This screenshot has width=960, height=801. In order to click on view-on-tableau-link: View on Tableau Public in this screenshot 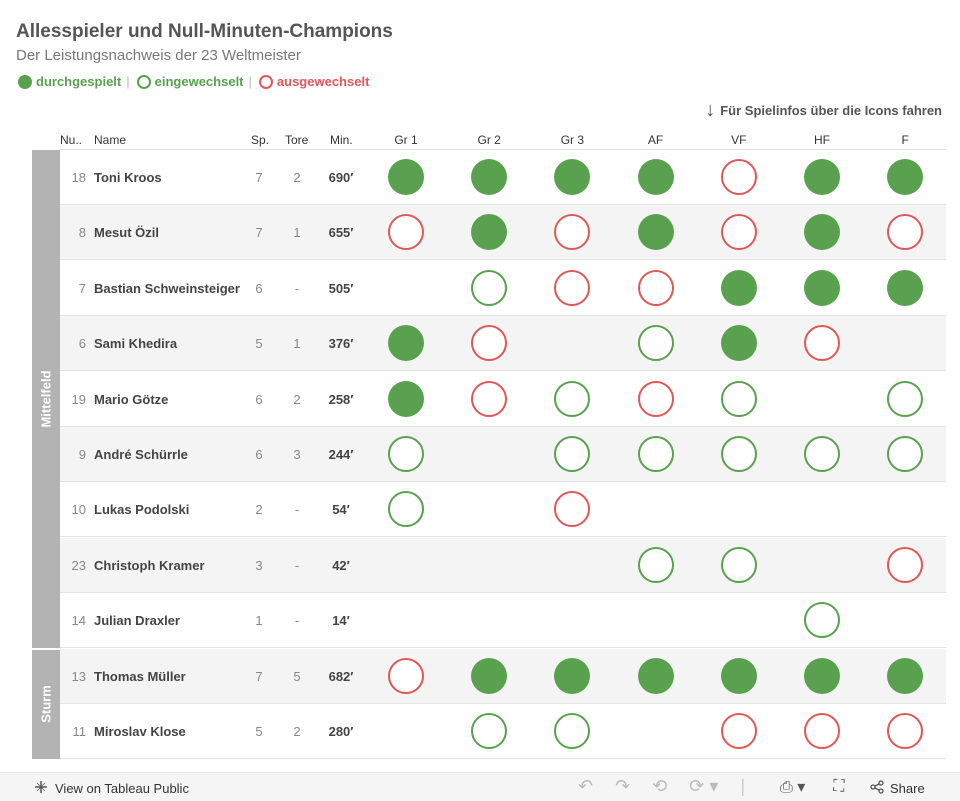, I will do `click(111, 788)`.